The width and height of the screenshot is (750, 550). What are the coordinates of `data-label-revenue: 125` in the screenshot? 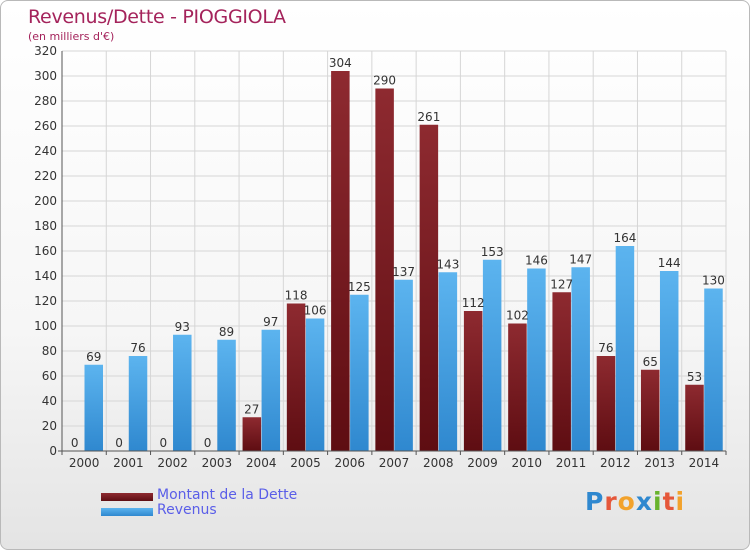 It's located at (359, 287).